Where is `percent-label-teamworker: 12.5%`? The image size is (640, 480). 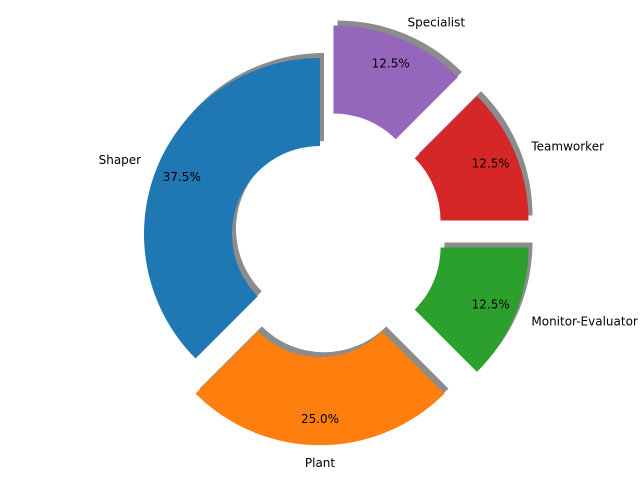
percent-label-teamworker: 12.5% is located at coordinates (491, 163).